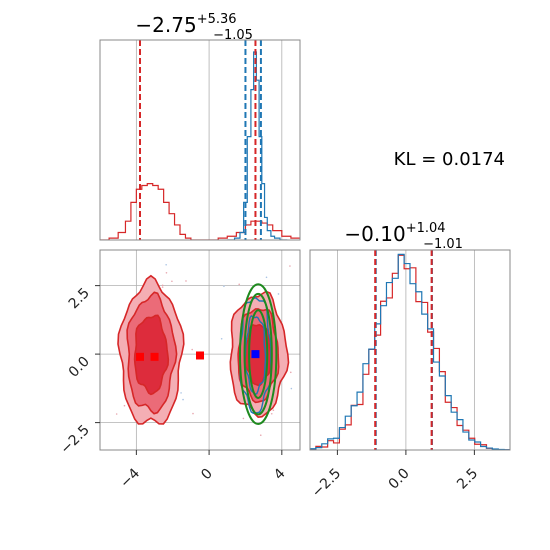 This screenshot has height=550, width=550. What do you see at coordinates (280, 474) in the screenshot?
I see `x-tick-label: 4` at bounding box center [280, 474].